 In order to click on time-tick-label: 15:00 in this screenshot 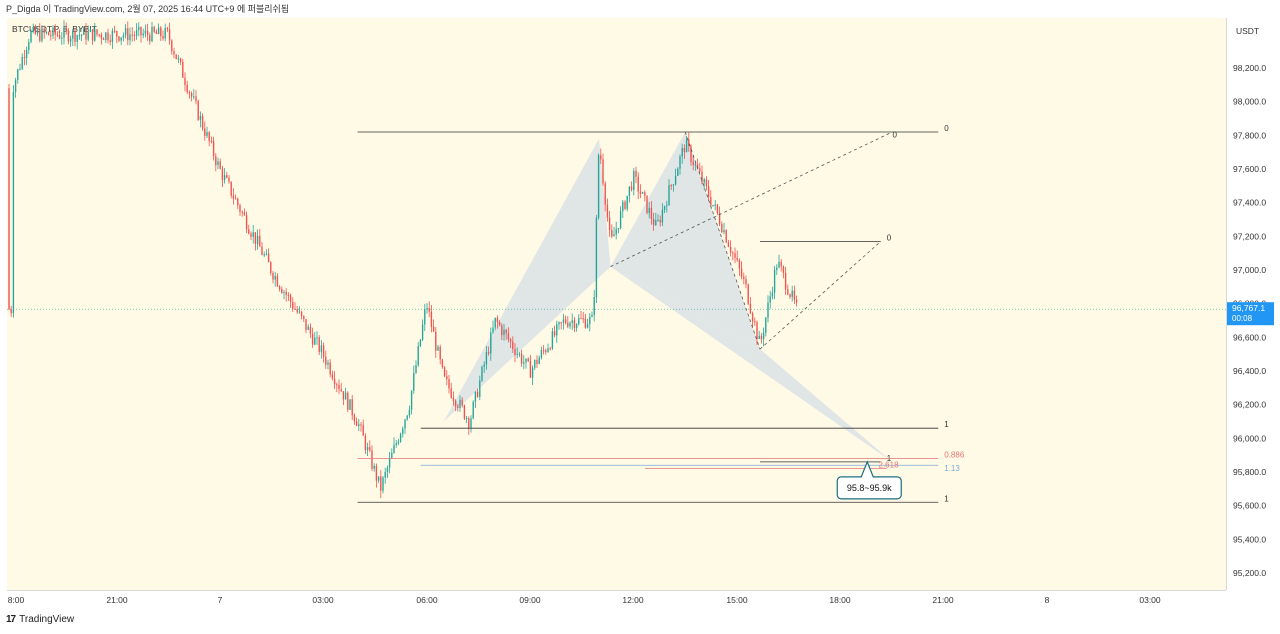, I will do `click(737, 600)`.